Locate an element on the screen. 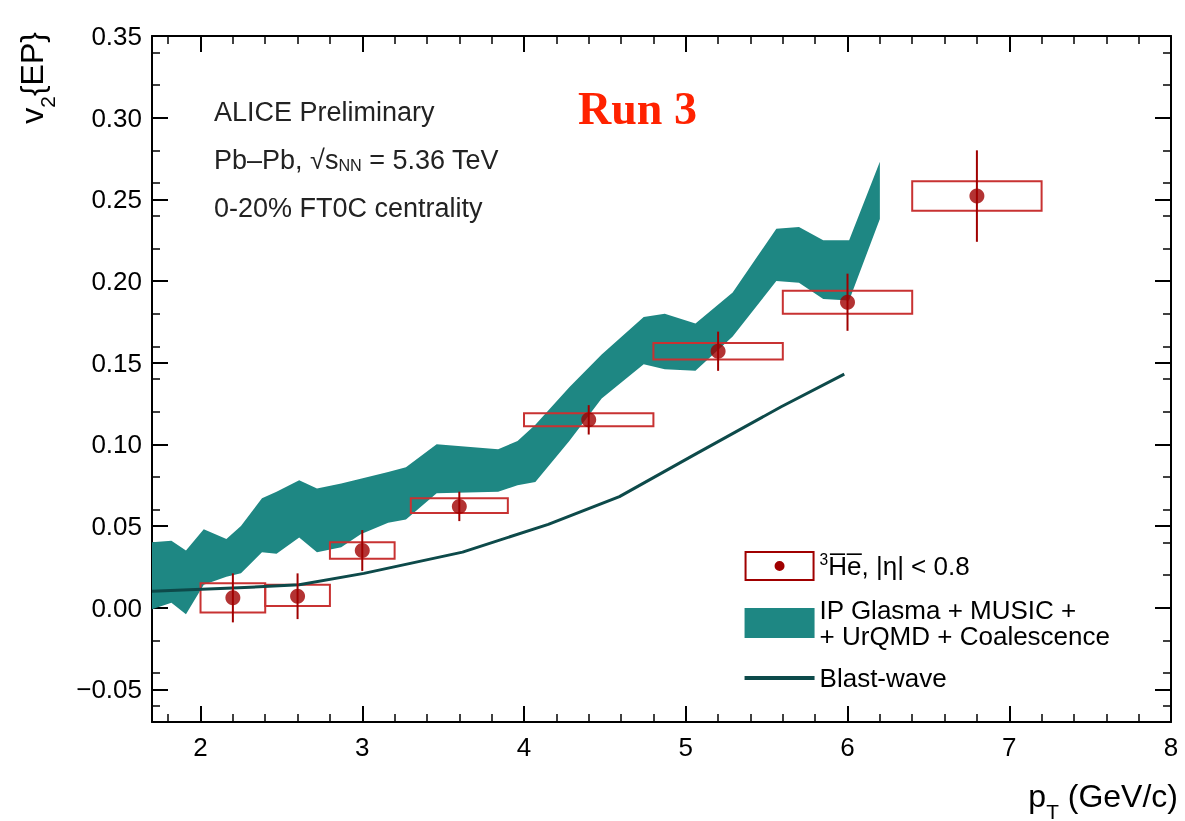 The image size is (1185, 821). legend-label: IP Glasma + MUSIC + + UrQMD + Coalescence is located at coordinates (965, 623).